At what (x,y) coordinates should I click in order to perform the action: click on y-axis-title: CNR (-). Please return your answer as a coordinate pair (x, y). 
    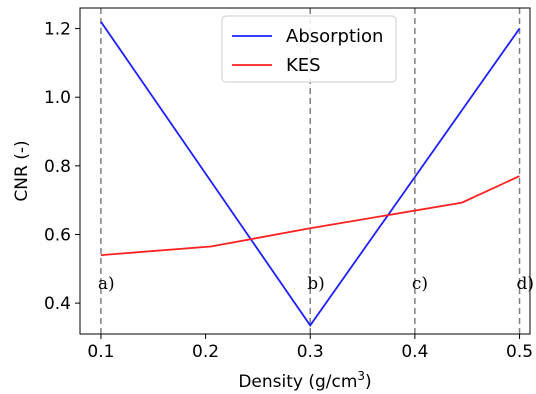
    Looking at the image, I should click on (22, 170).